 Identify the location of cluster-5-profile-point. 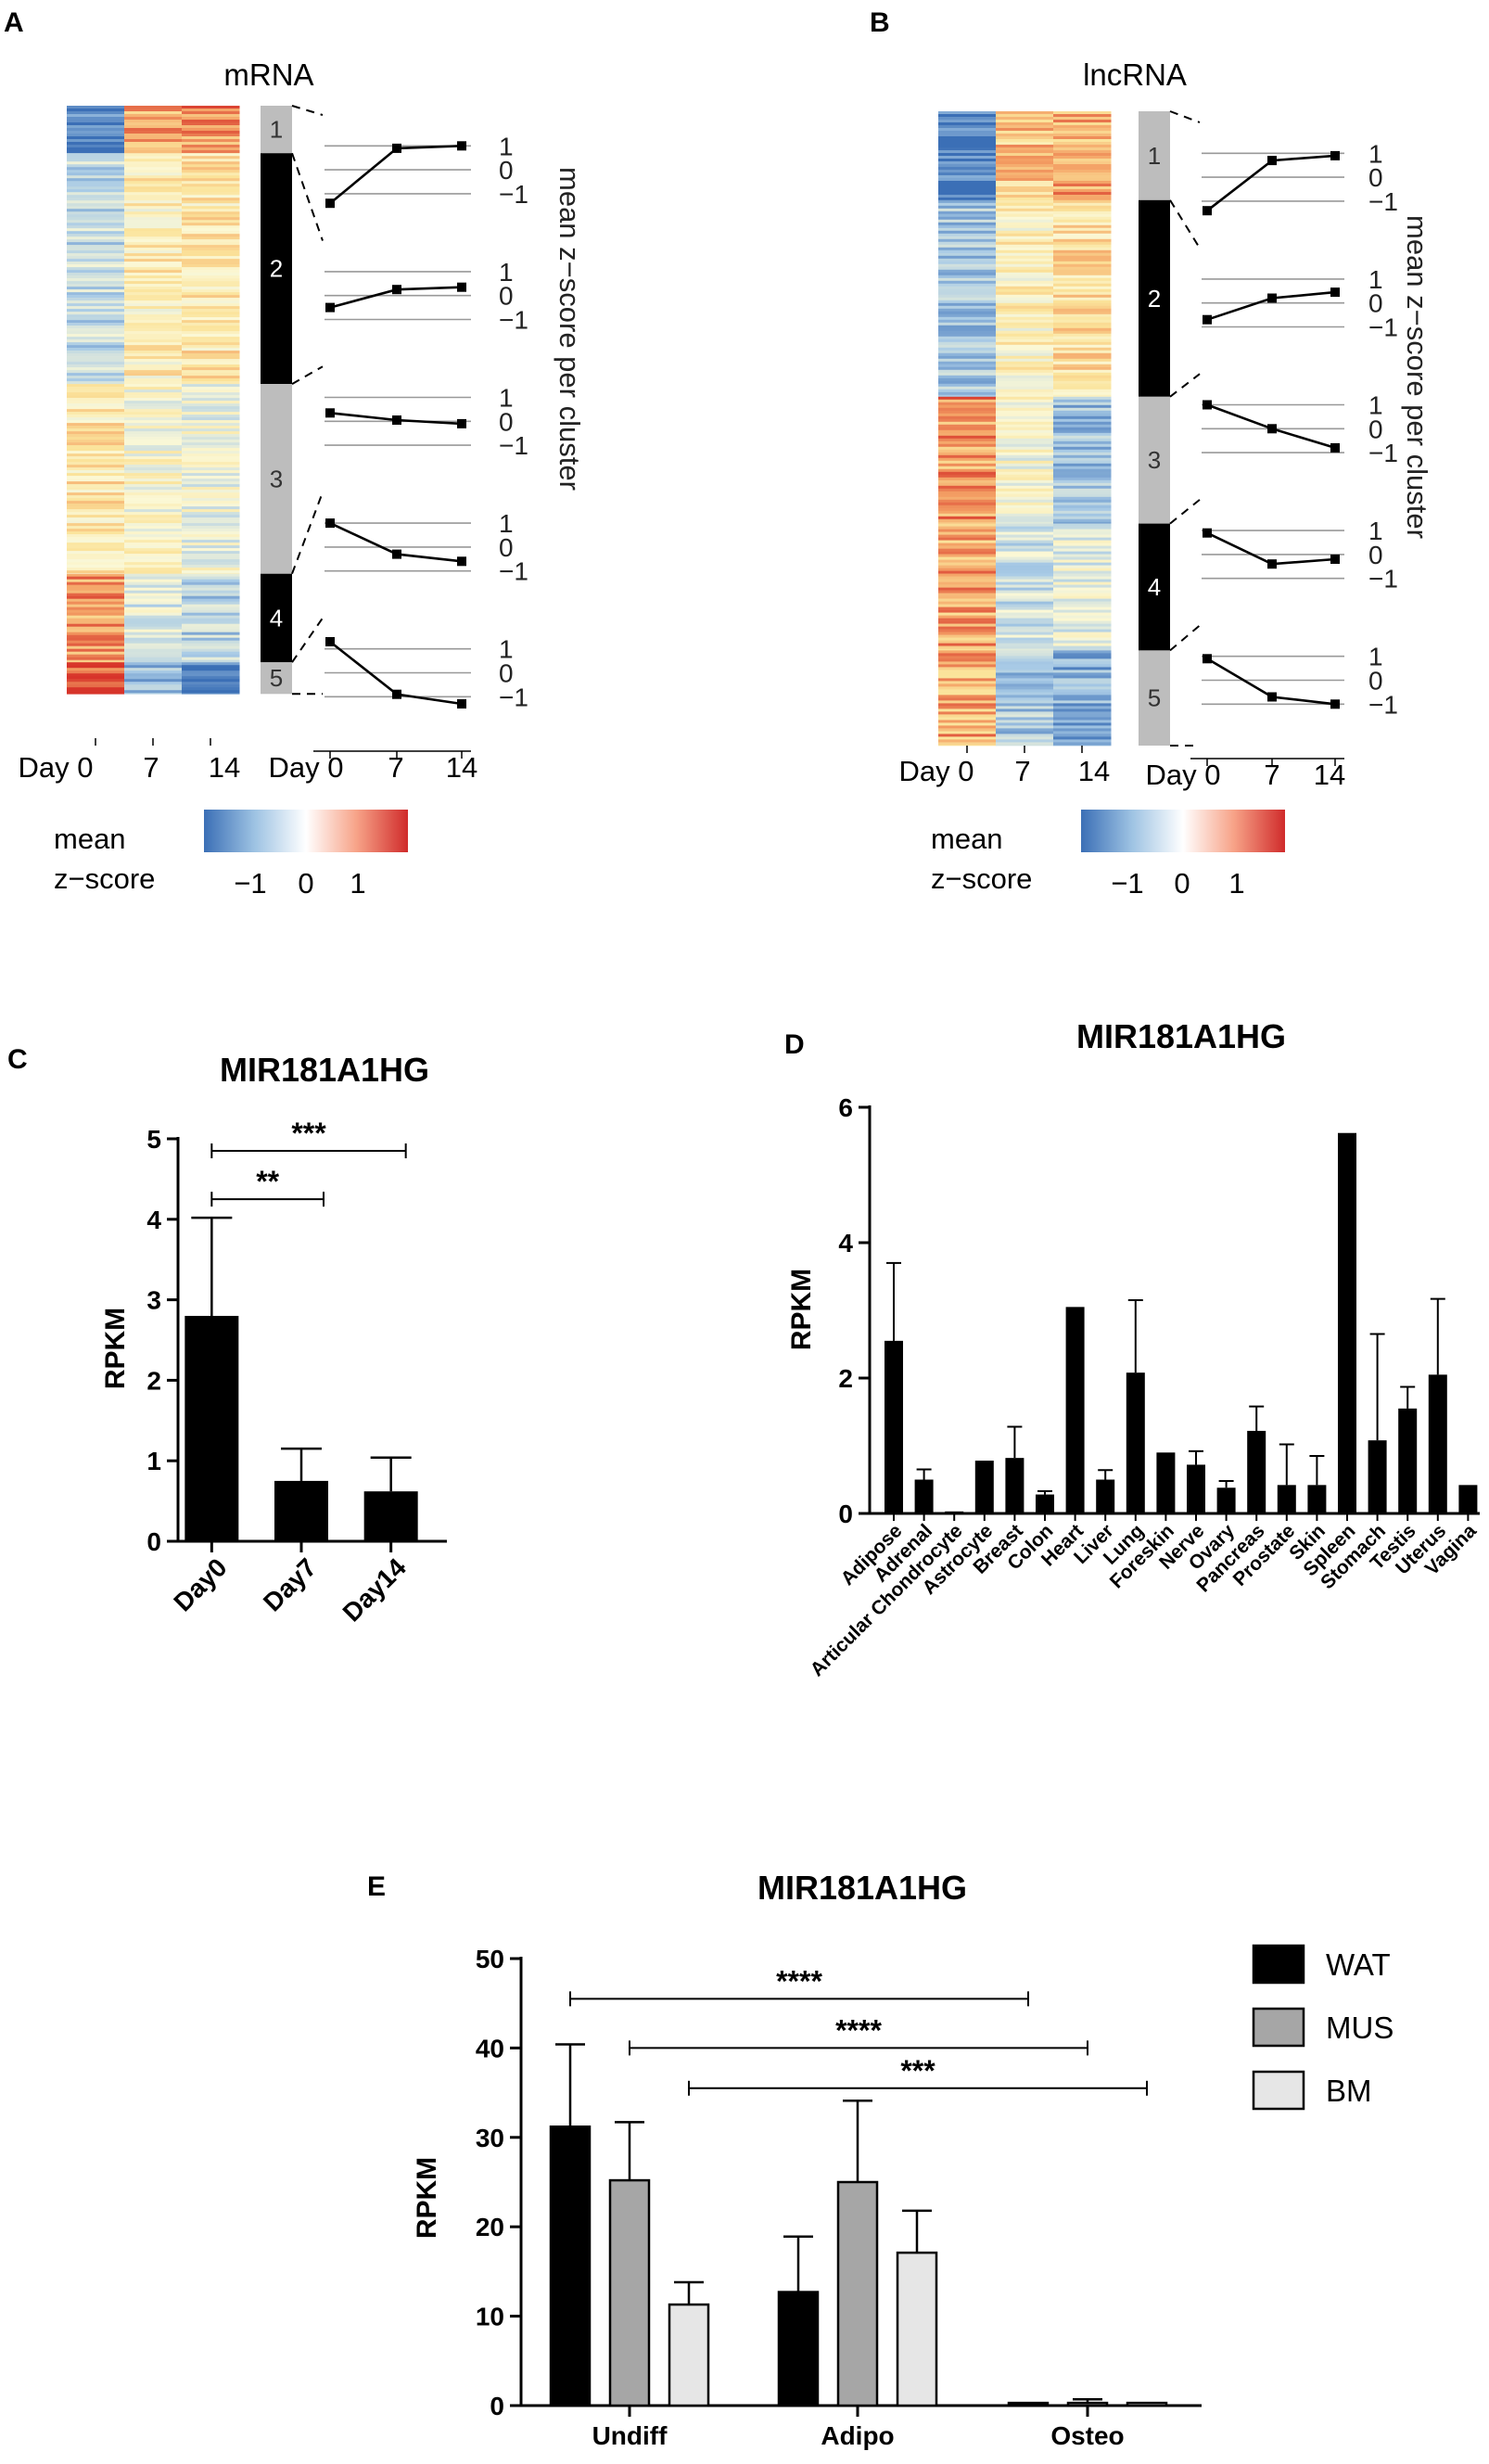
(1272, 697).